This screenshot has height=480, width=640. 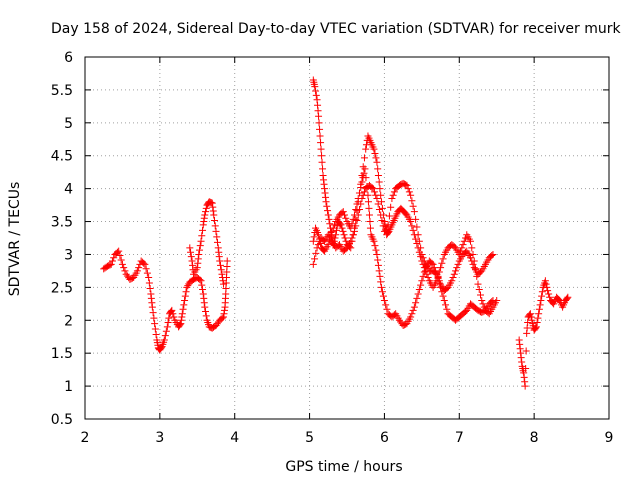 What do you see at coordinates (85, 438) in the screenshot?
I see `x-tick-label: 2` at bounding box center [85, 438].